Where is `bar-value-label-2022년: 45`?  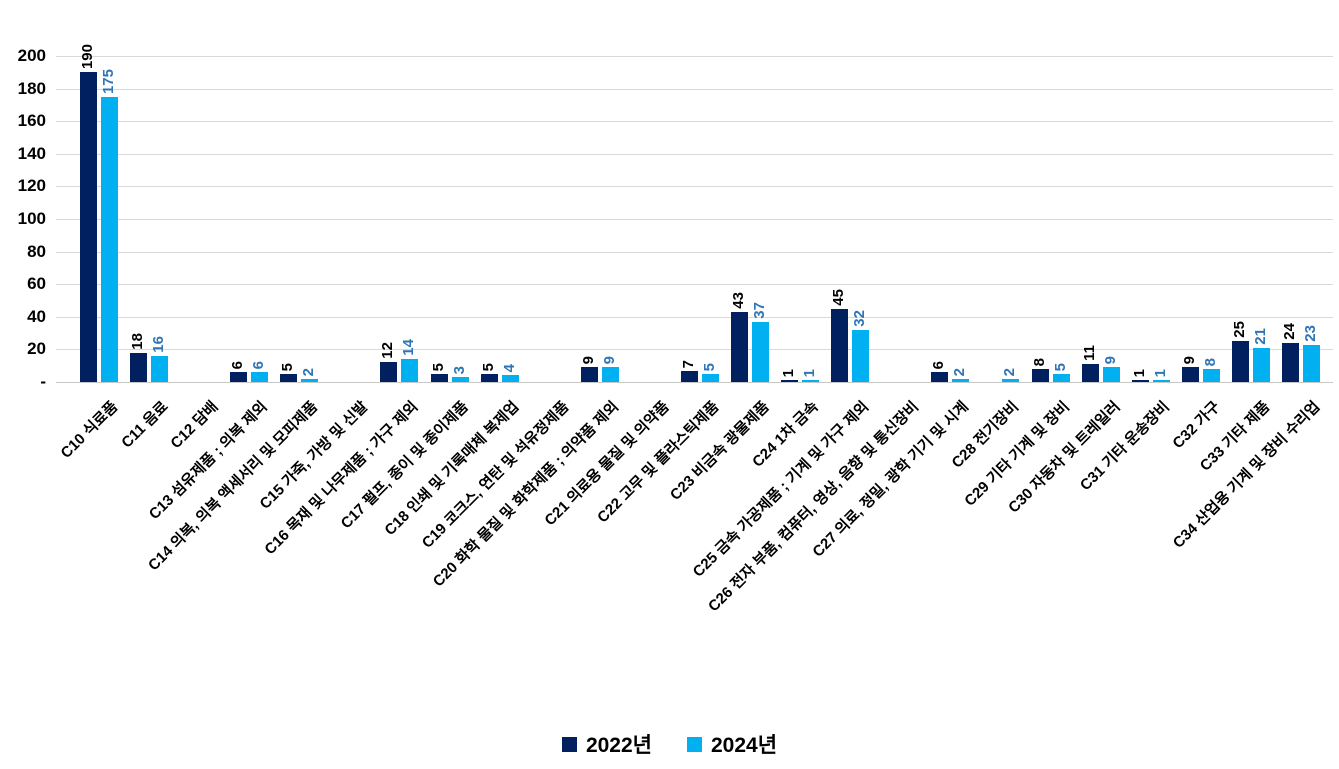 bar-value-label-2022년: 45 is located at coordinates (838, 297).